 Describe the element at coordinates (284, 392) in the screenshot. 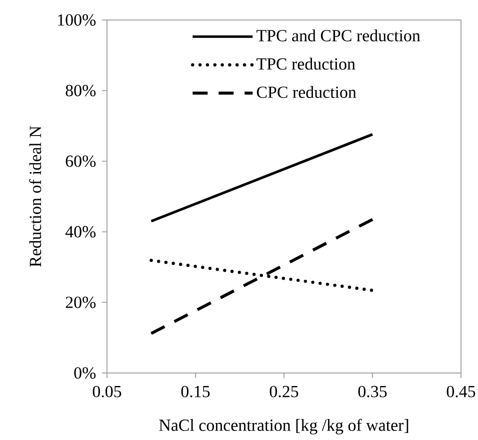

I see `x-tick-label: 0.25` at that location.